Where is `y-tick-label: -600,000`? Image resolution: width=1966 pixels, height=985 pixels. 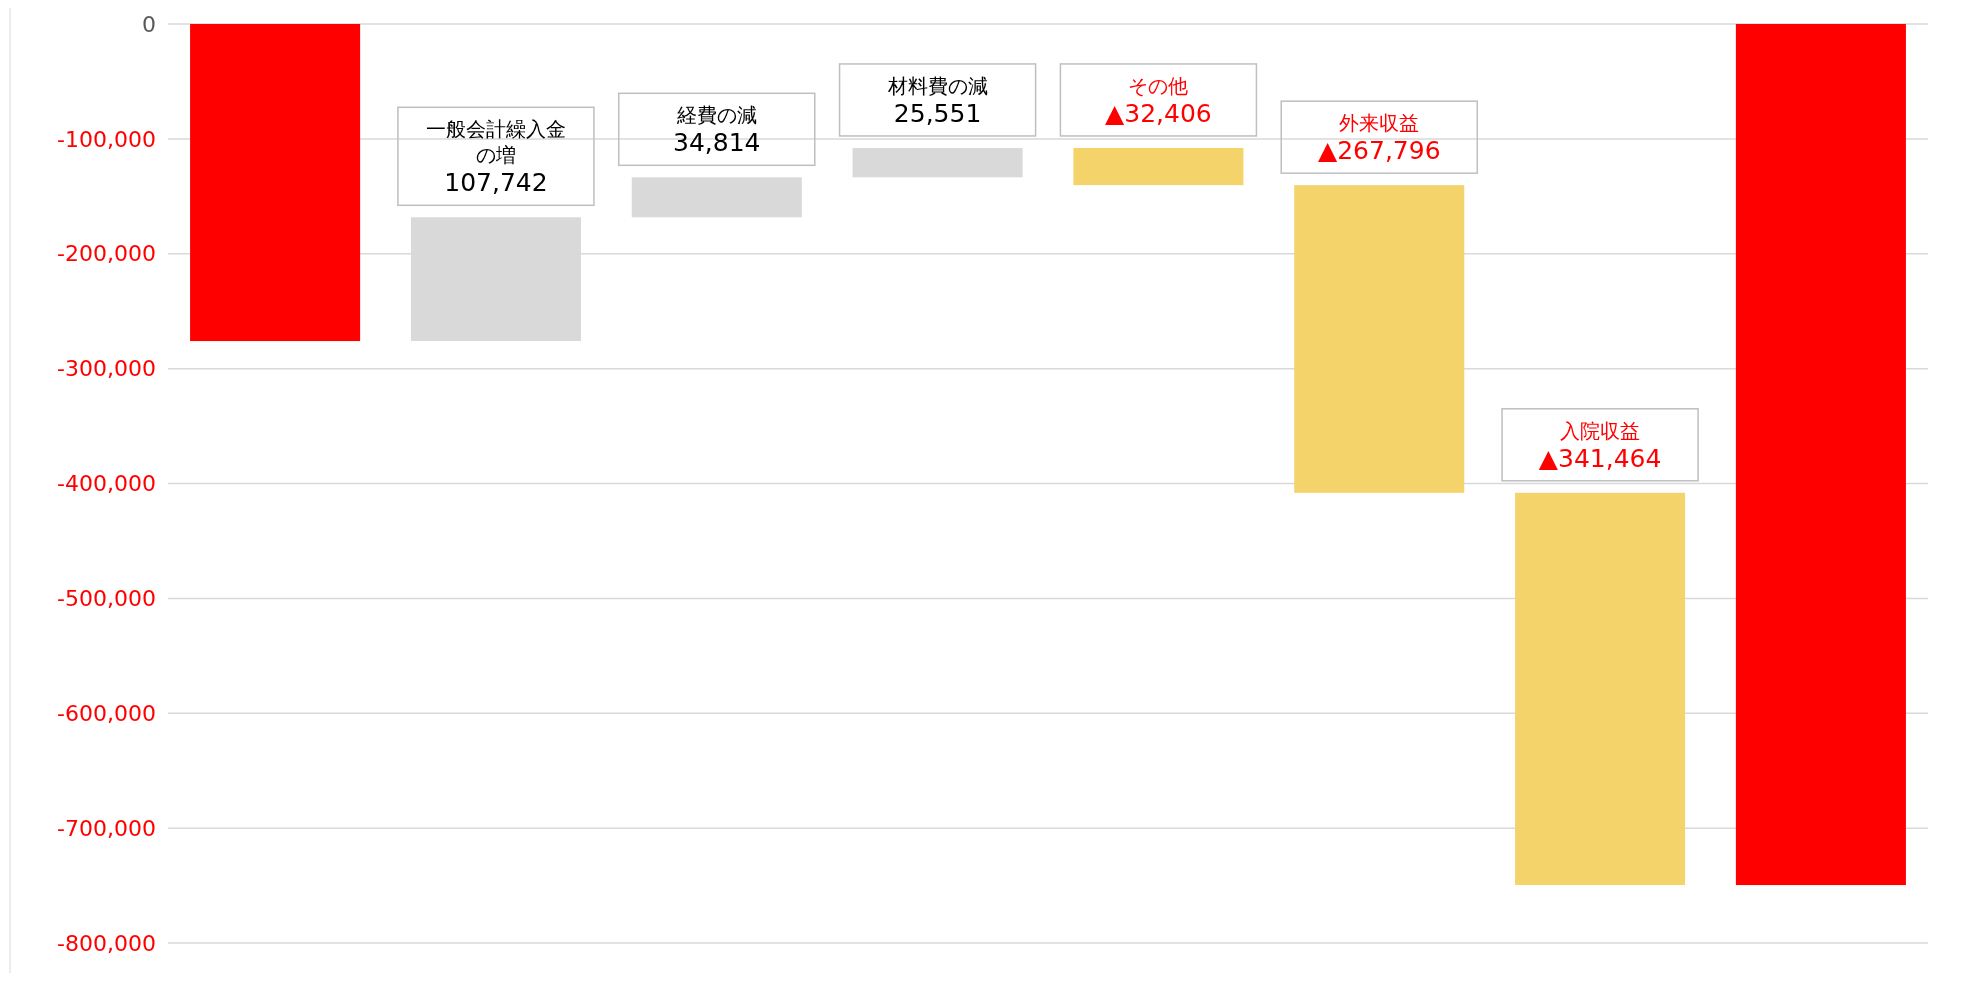
y-tick-label: -600,000 is located at coordinates (106, 713).